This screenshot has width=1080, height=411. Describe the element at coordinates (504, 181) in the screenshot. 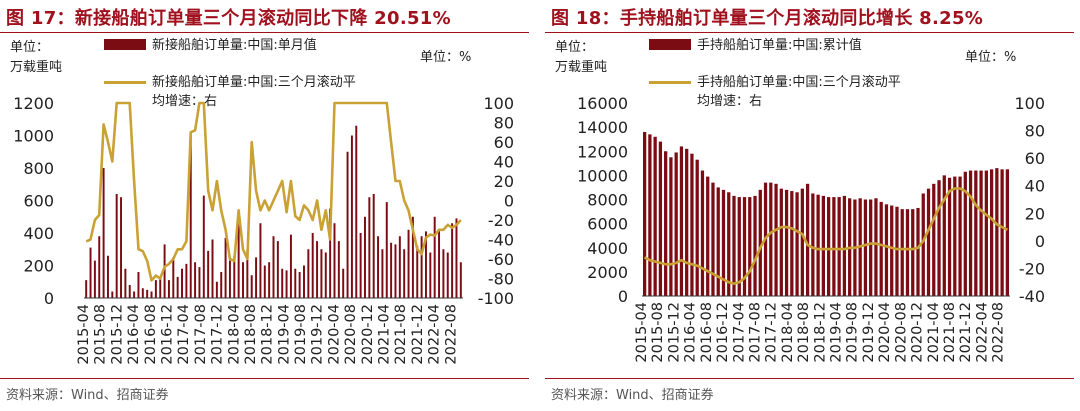

I see `y-right-tick-label: 20` at that location.